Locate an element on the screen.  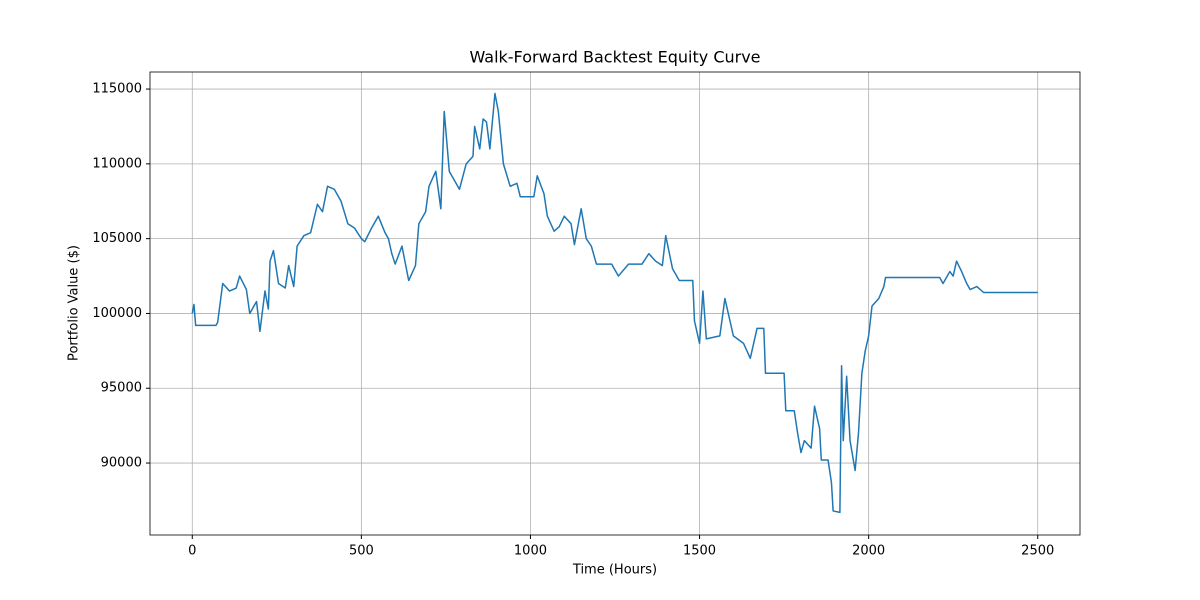
x-tick-label: 2500 is located at coordinates (1037, 551).